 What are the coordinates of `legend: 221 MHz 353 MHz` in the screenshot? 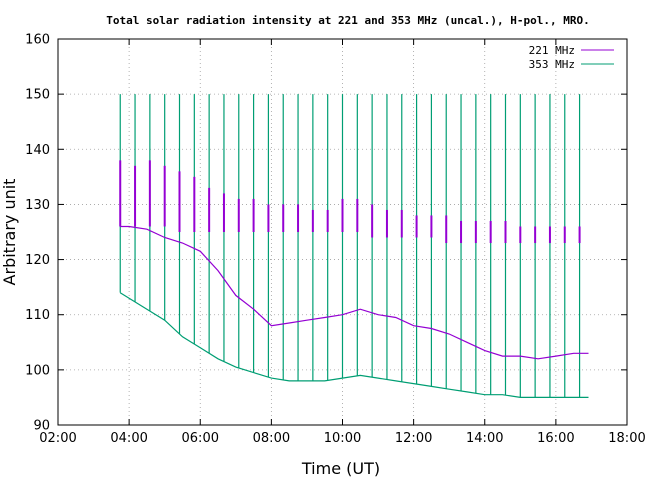 It's located at (571, 57).